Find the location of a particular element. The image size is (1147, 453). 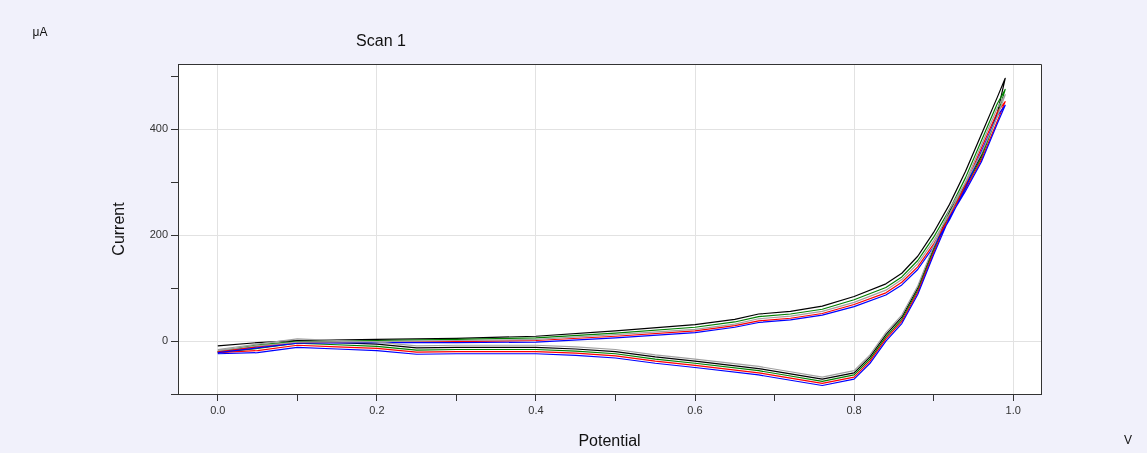

y-axis-title: Current is located at coordinates (119, 228).